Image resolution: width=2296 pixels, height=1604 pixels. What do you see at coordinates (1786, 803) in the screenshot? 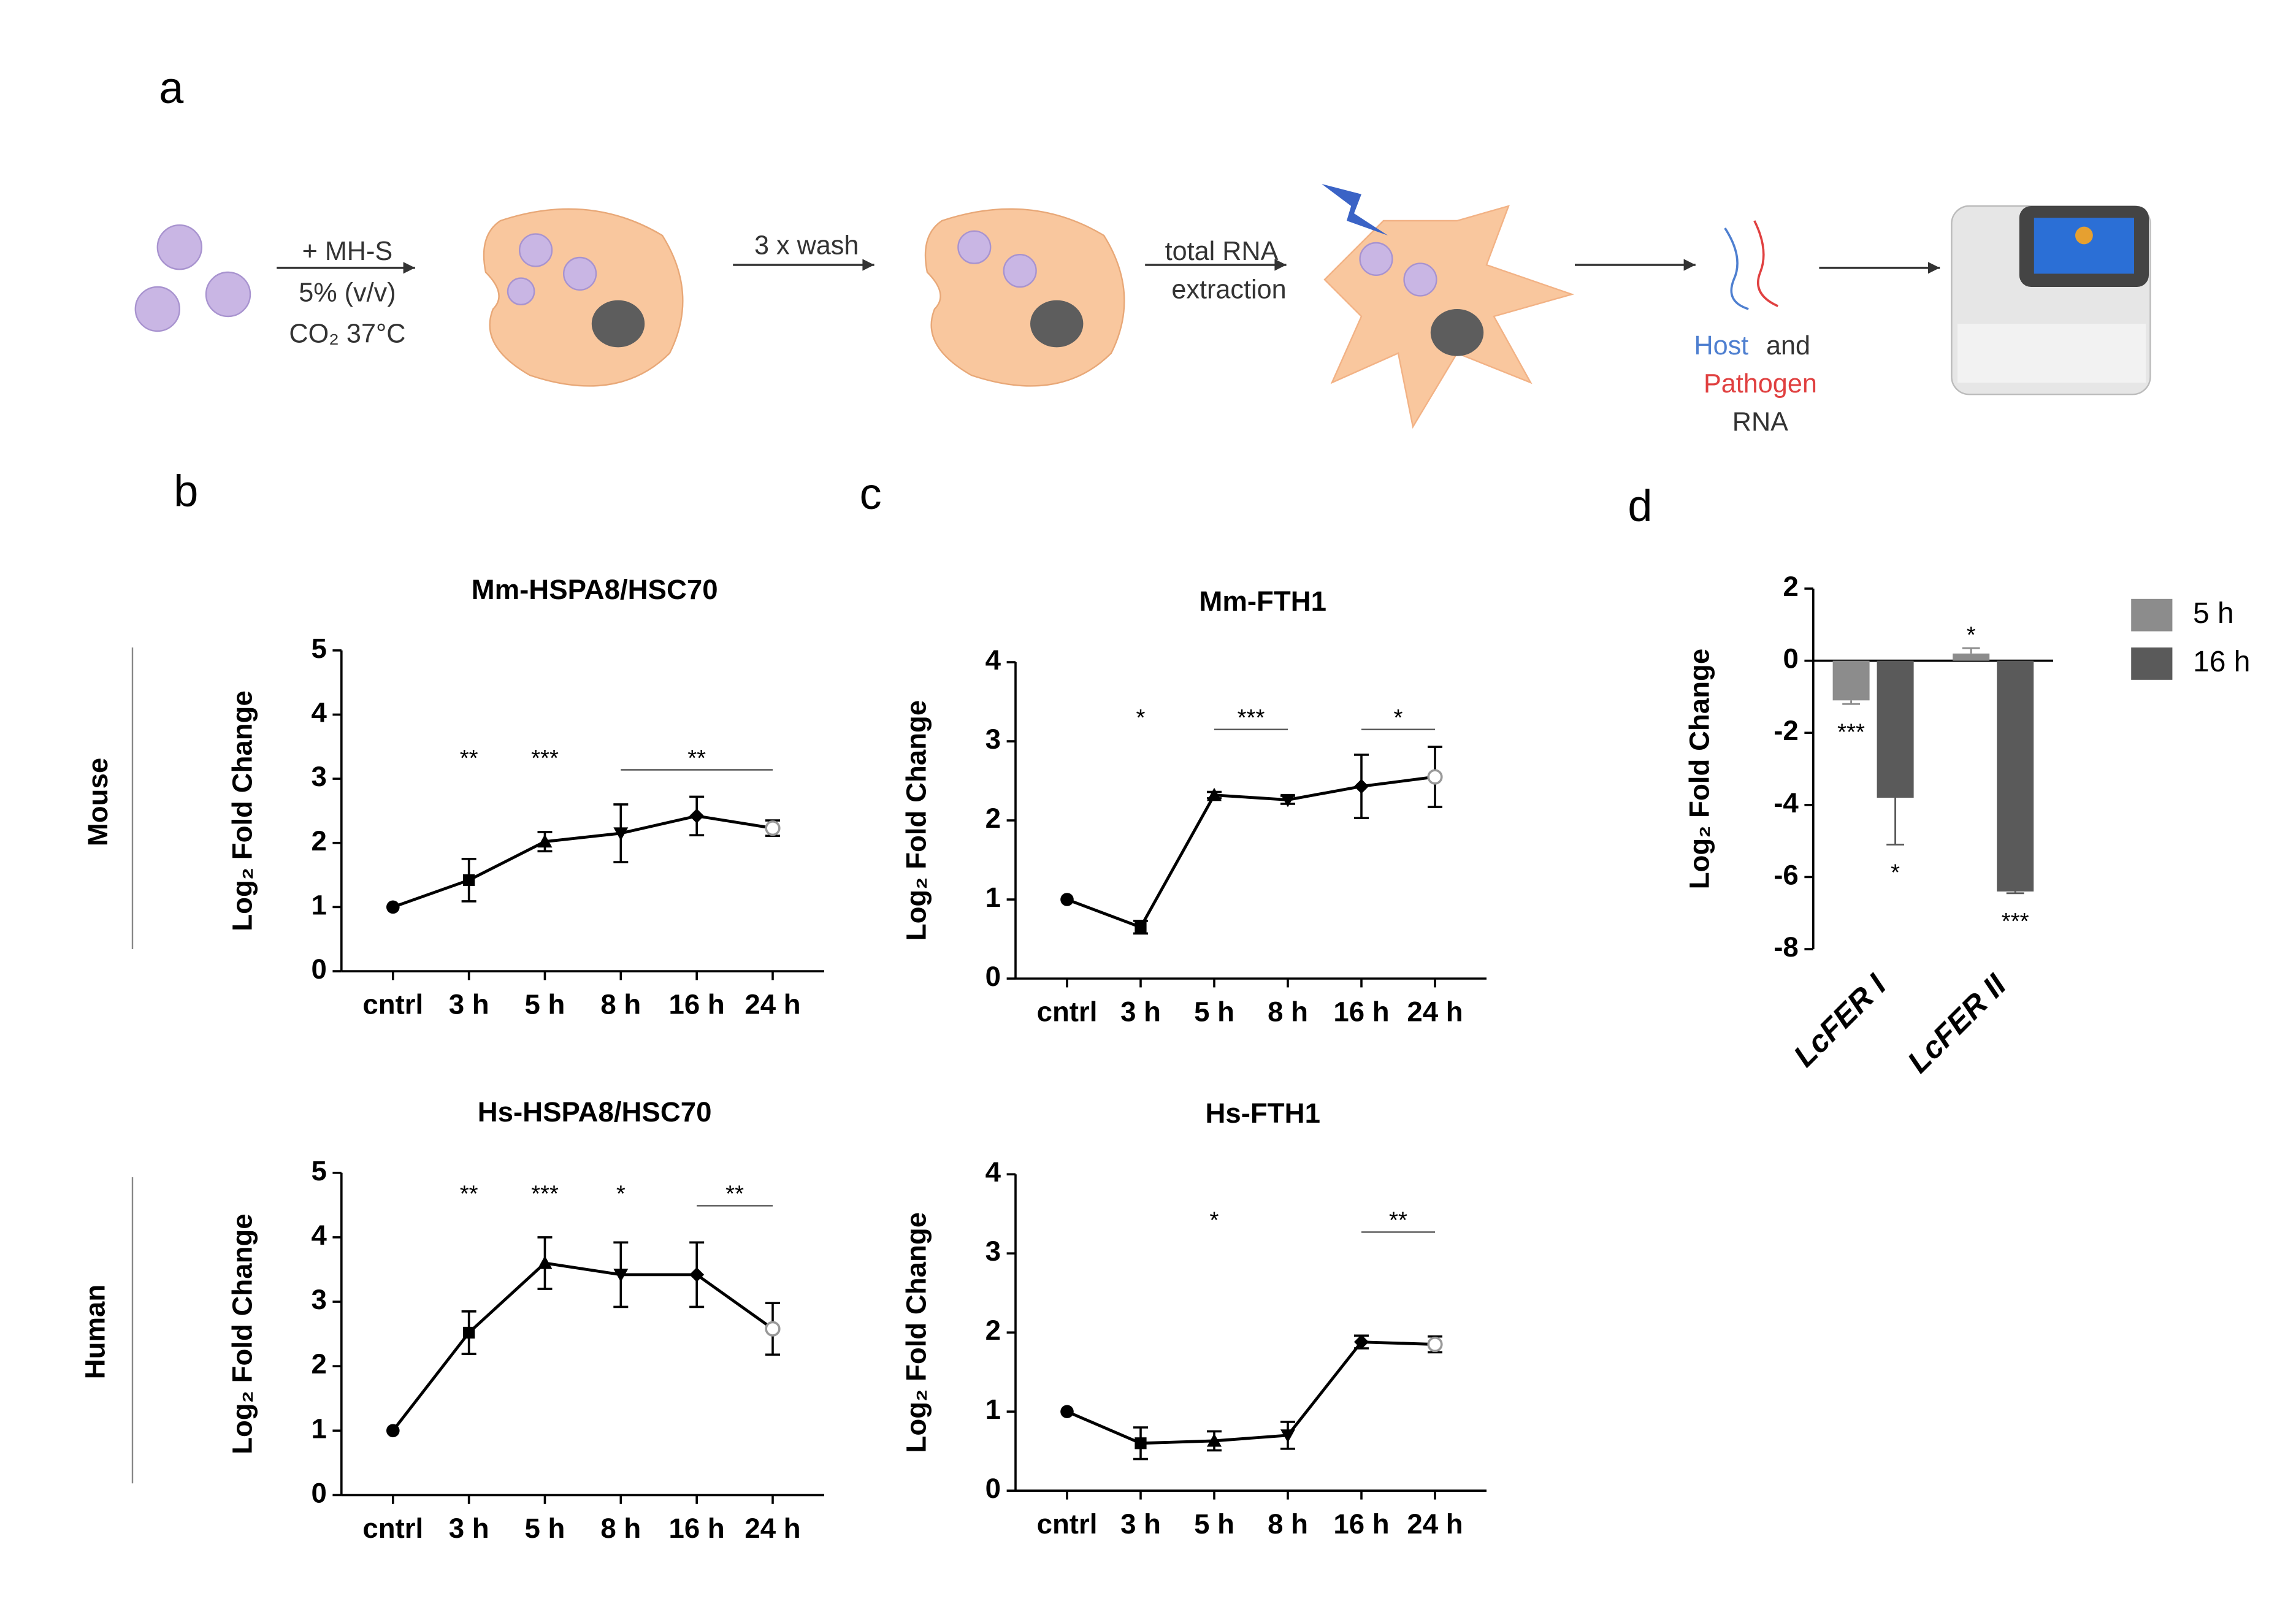
I see `y-tick-label: -4` at bounding box center [1786, 803].